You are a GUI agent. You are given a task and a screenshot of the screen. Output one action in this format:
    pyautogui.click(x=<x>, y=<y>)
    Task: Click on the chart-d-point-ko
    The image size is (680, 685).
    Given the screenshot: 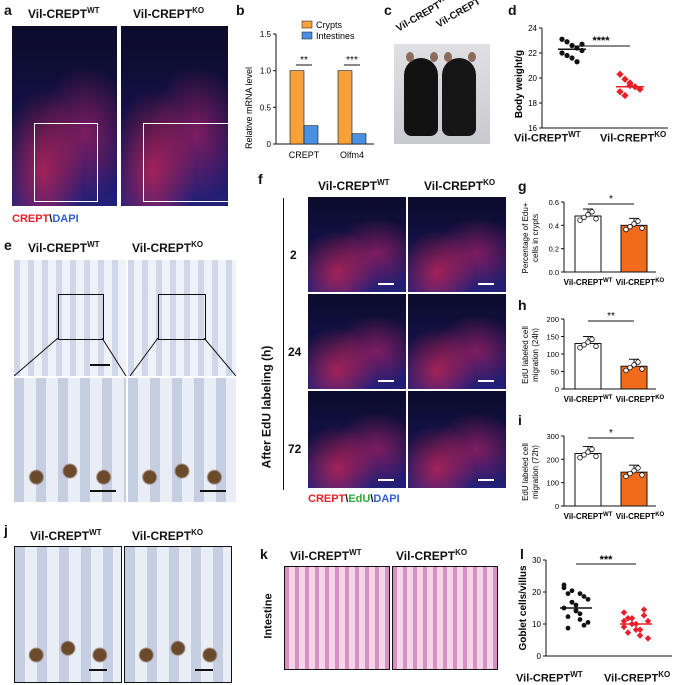 What is the action you would take?
    pyautogui.click(x=620, y=74)
    